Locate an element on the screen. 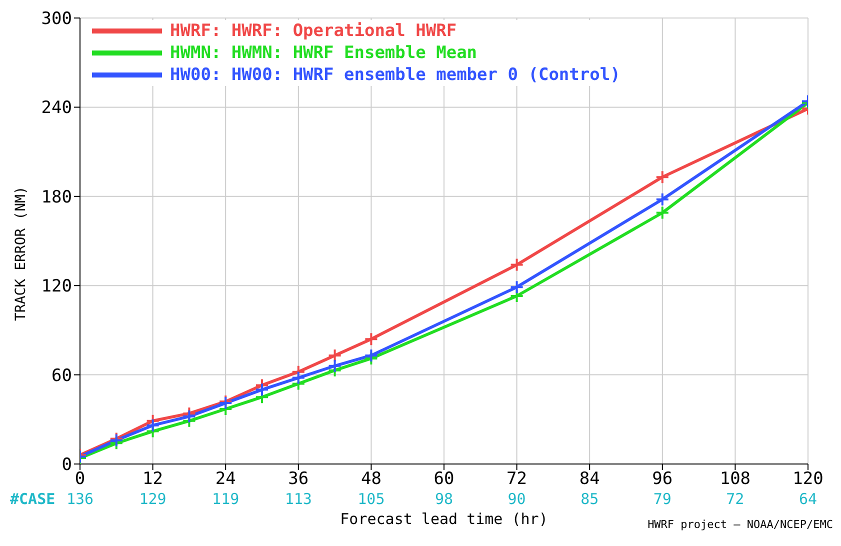  y-axis-title: TRACK ERROR (NM) is located at coordinates (20, 253).